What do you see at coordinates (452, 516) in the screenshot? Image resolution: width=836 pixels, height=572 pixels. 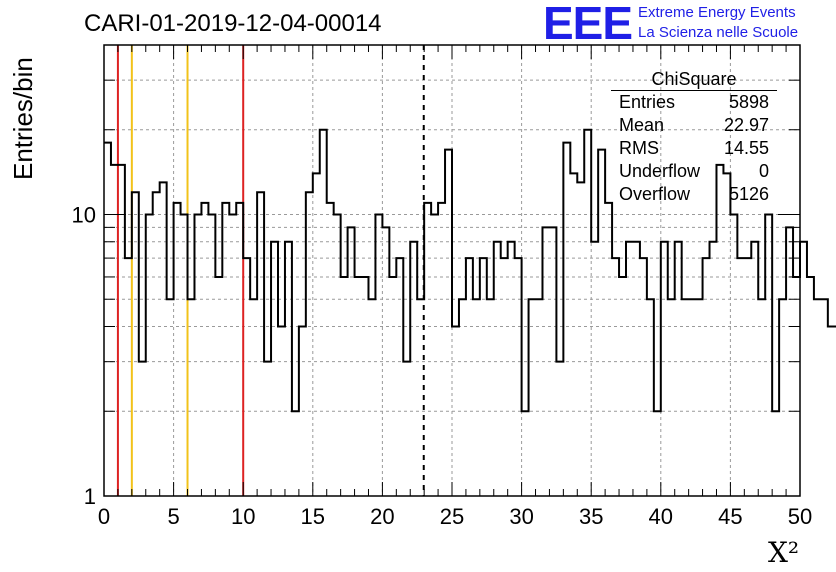 I see `x-tick-label: 25` at bounding box center [452, 516].